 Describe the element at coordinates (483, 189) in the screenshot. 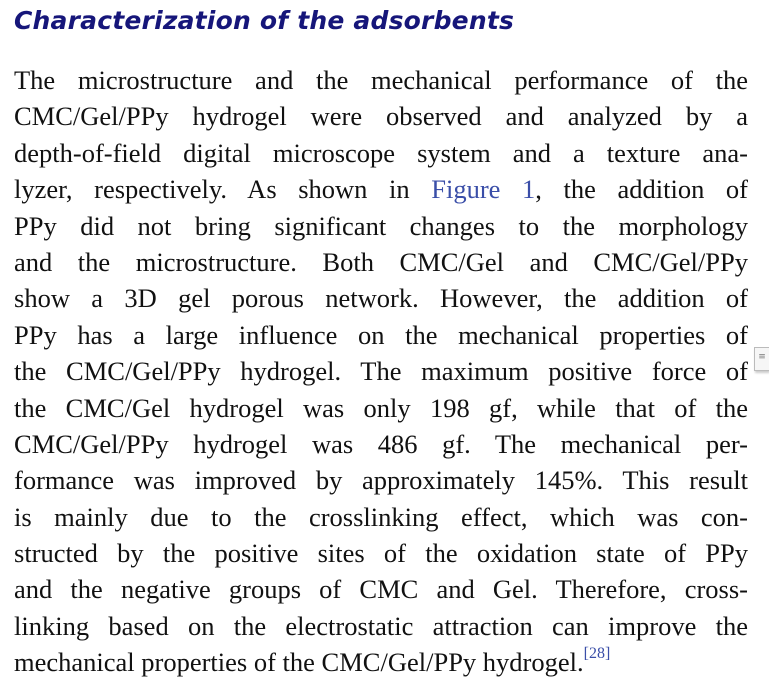

I see `figure-1-link: Figure 1` at that location.